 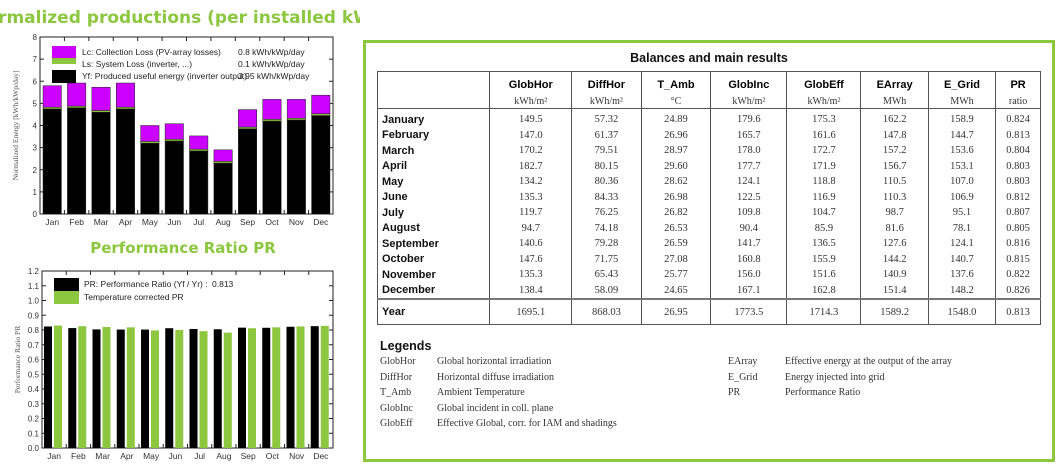 I want to click on table-cell: 0.803, so click(x=1018, y=182).